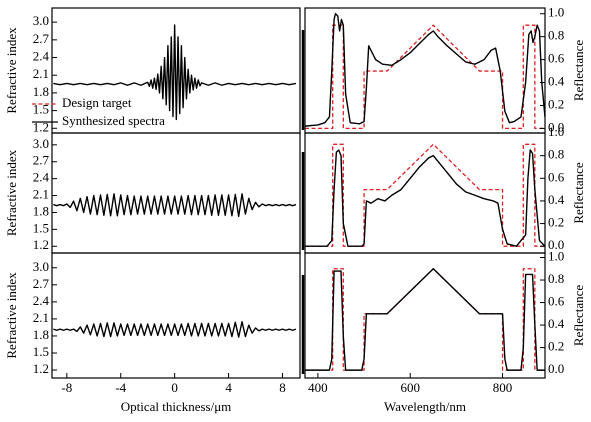  Describe the element at coordinates (176, 406) in the screenshot. I see `x-axis-label: Optical thickness/μm` at that location.